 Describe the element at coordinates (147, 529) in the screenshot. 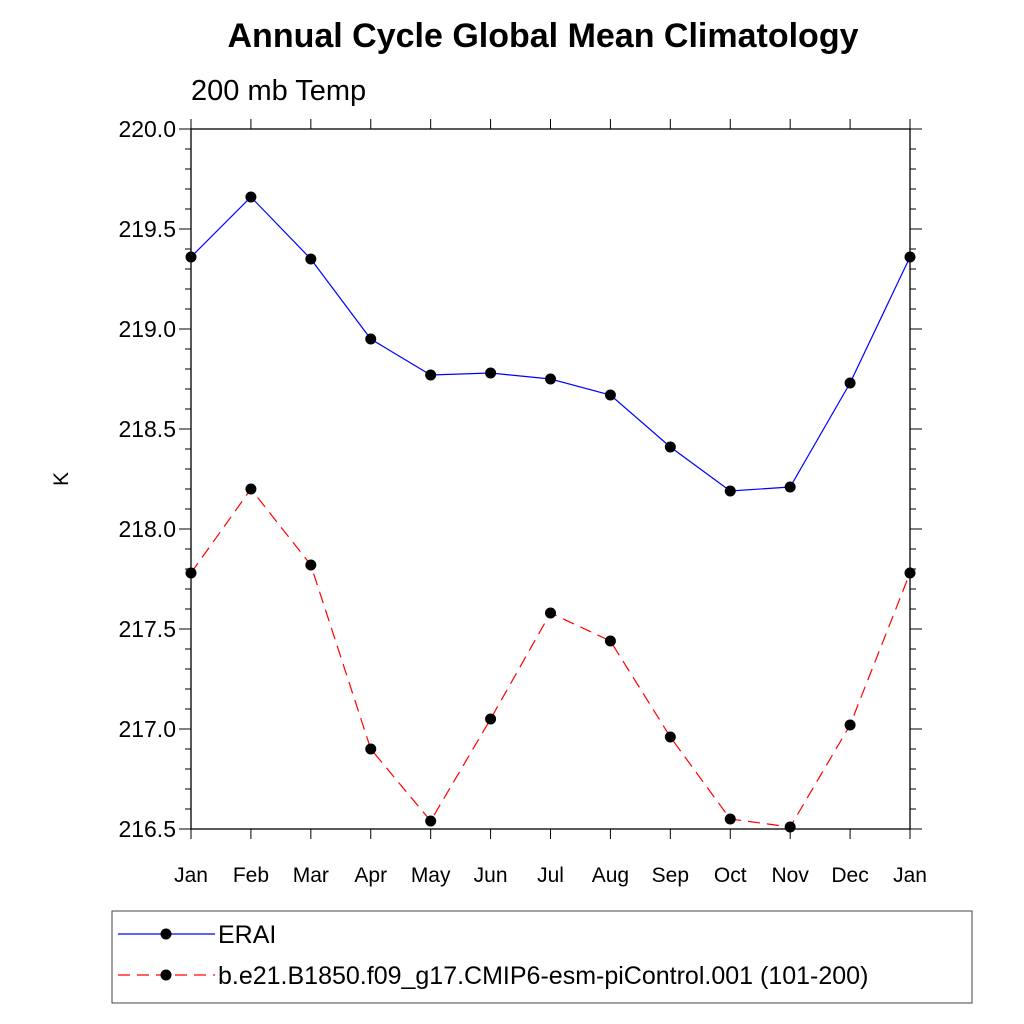

I see `y-tick-label: 218.0` at that location.